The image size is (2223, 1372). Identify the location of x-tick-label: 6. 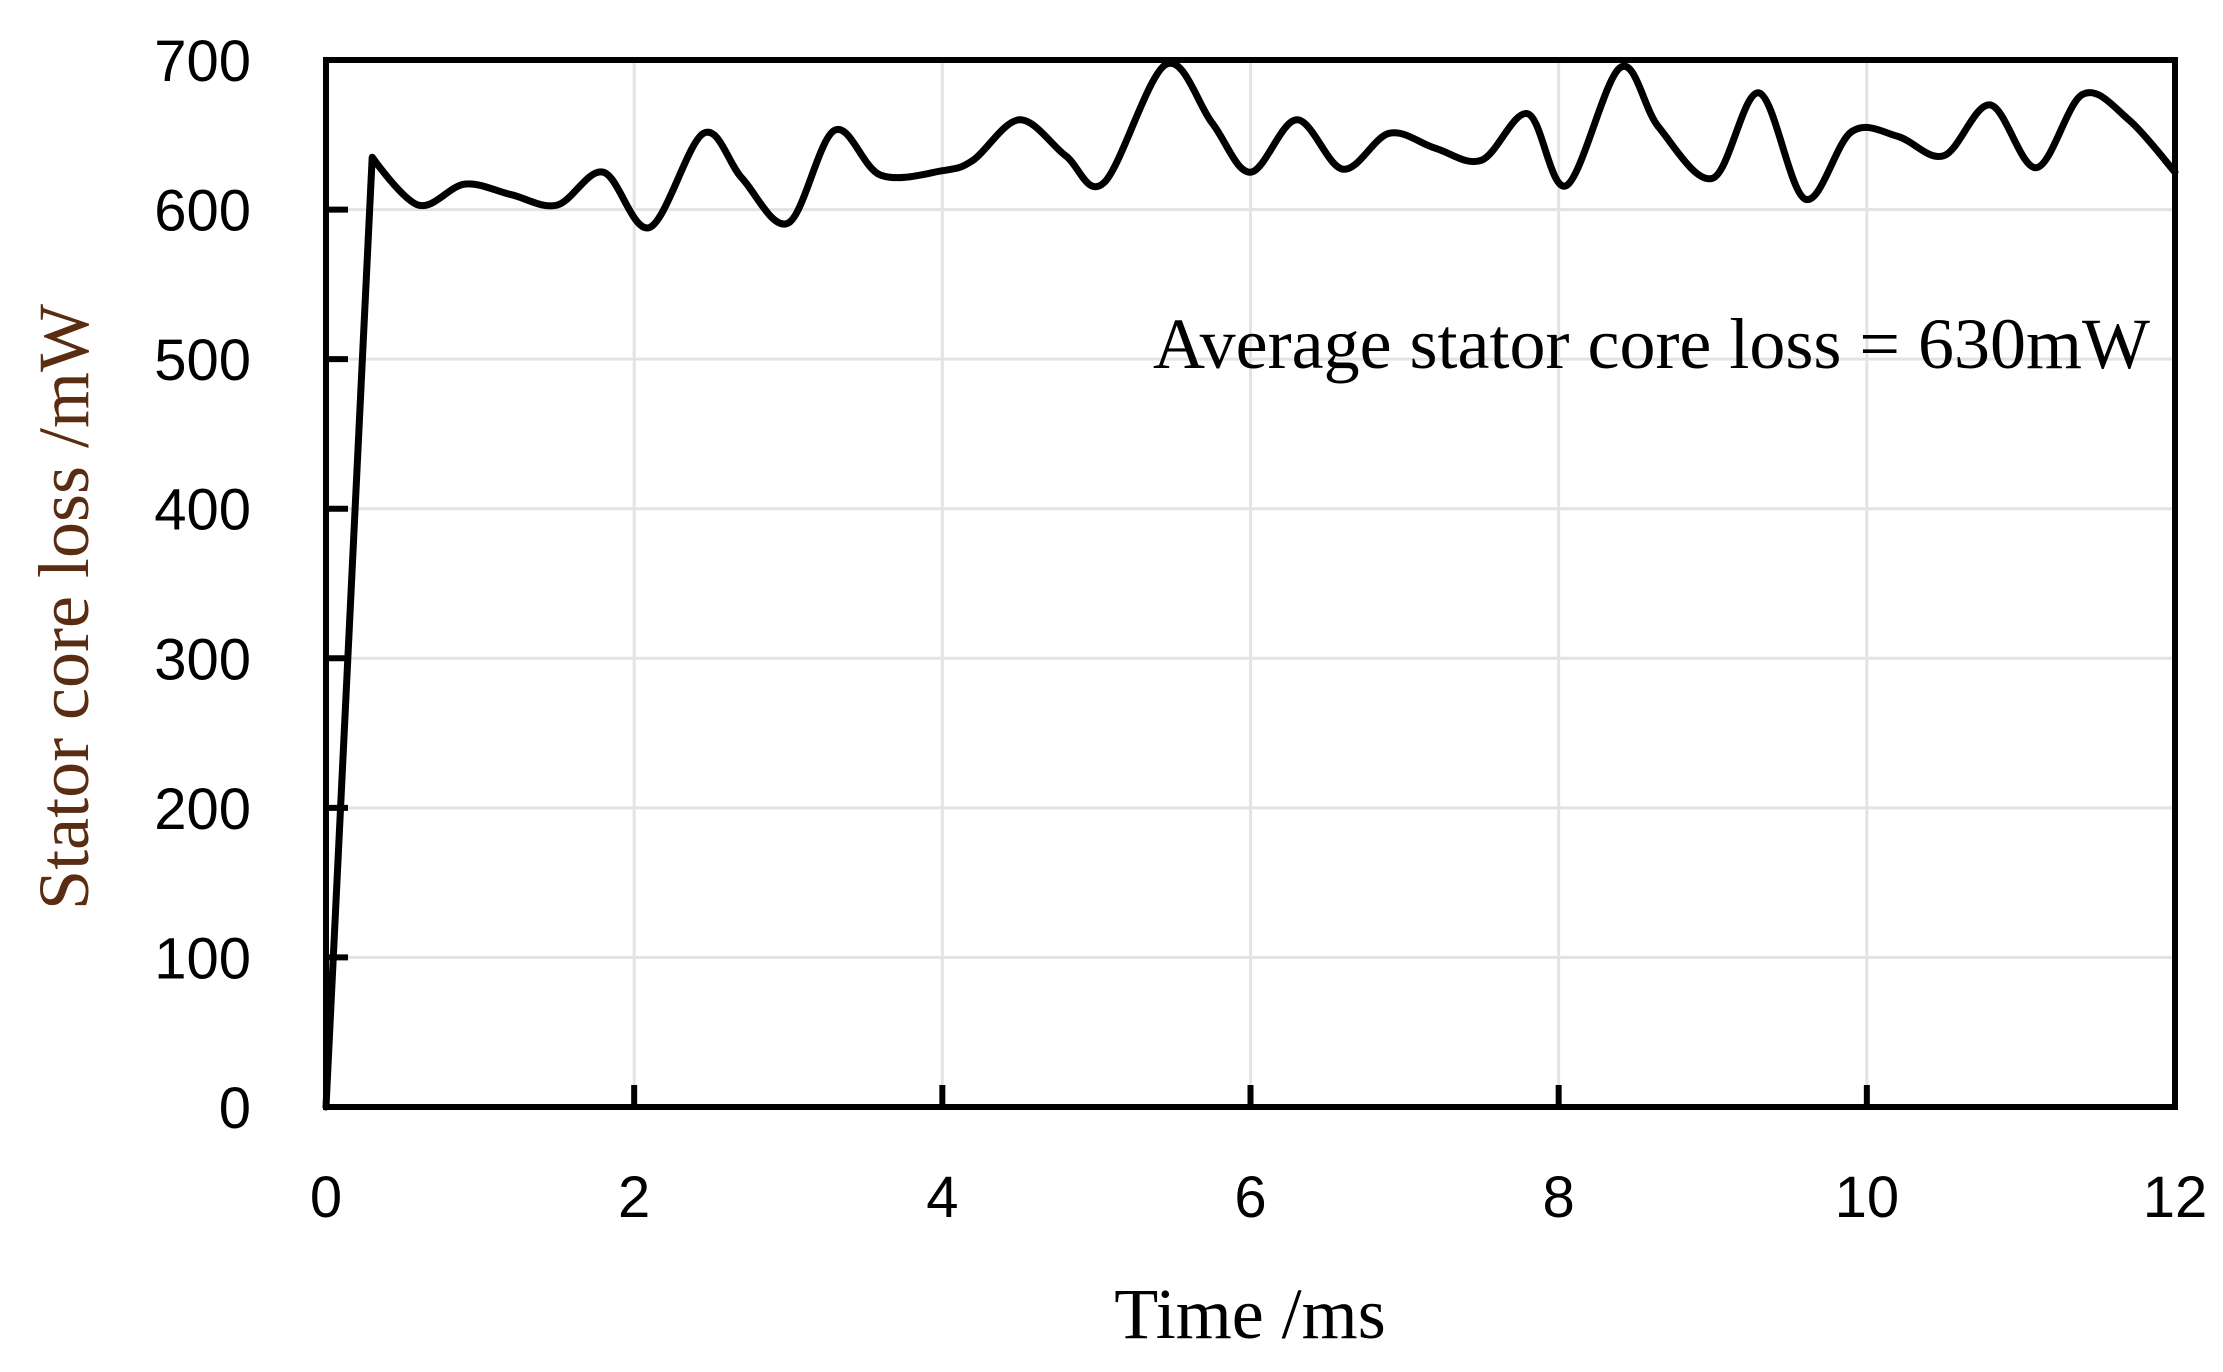
(1250, 1197).